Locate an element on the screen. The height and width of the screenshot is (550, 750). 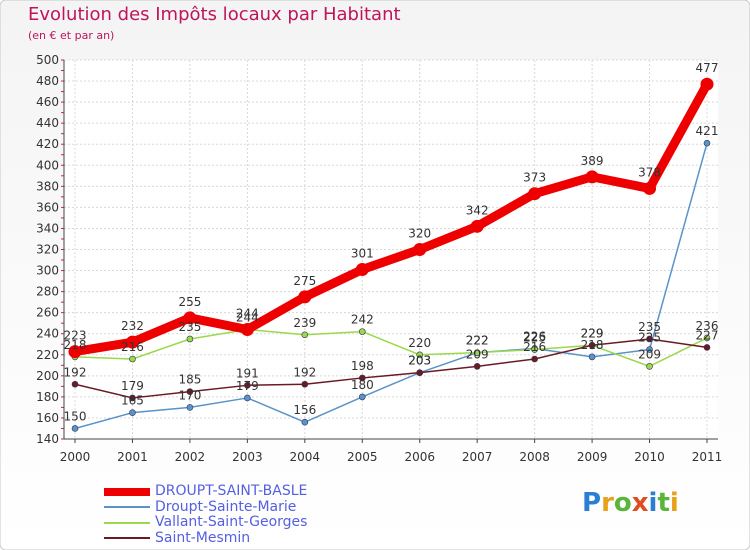
proxiti-logo: Proxiti is located at coordinates (630, 503).